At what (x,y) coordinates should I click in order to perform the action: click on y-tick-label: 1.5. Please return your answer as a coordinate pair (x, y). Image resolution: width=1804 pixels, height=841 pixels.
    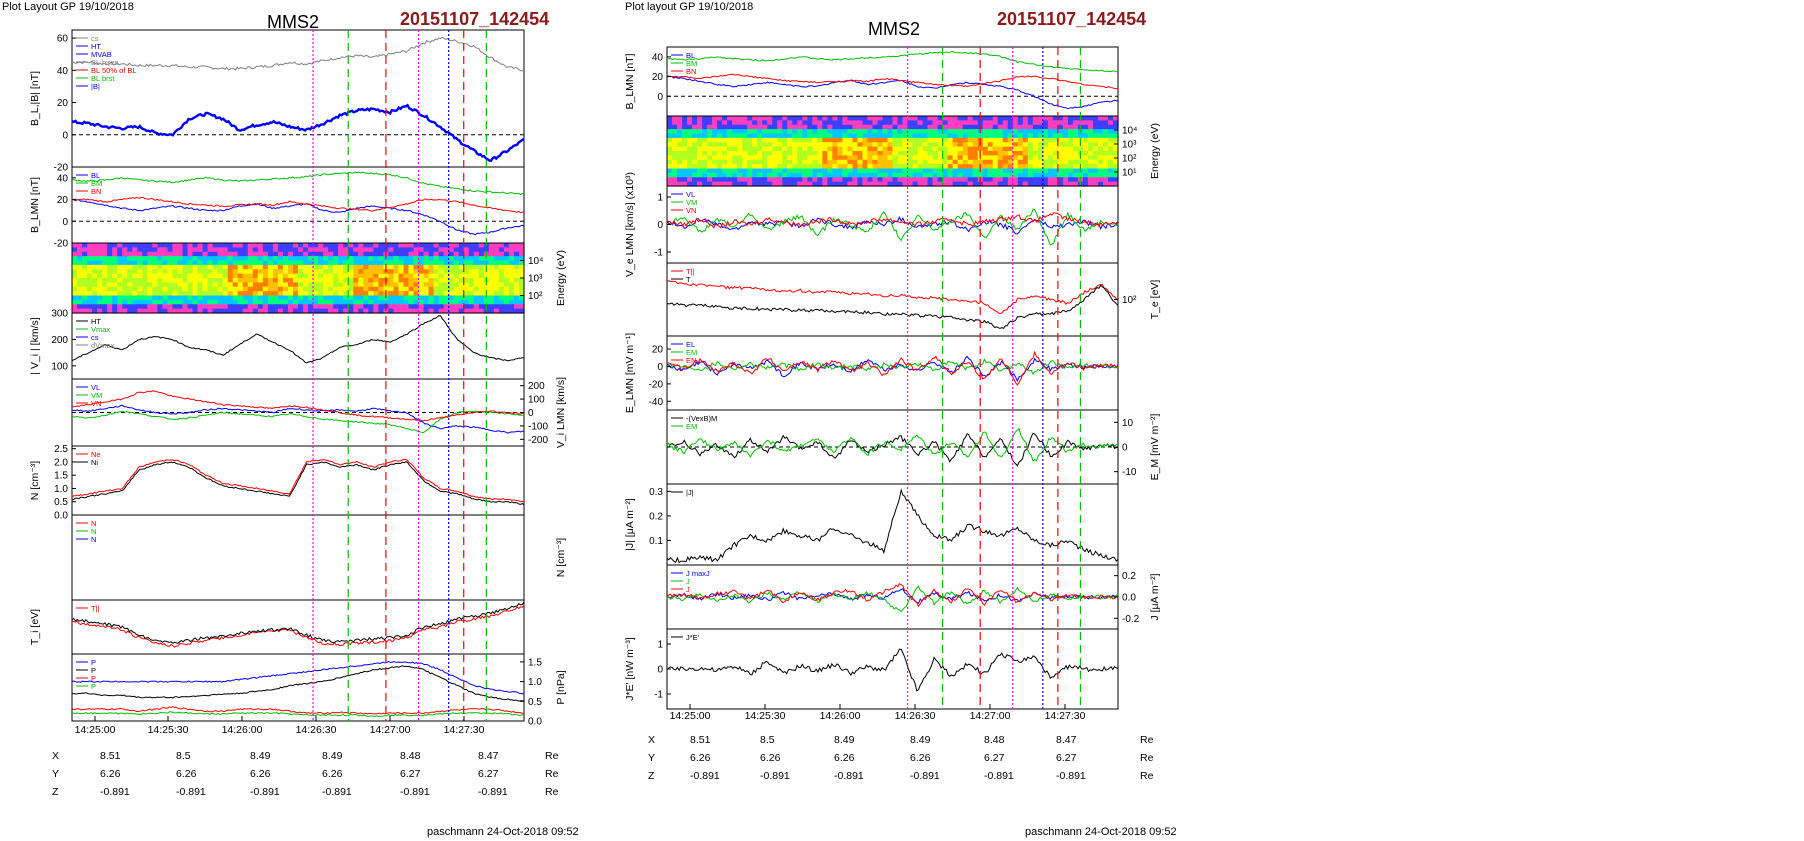
    Looking at the image, I should click on (535, 662).